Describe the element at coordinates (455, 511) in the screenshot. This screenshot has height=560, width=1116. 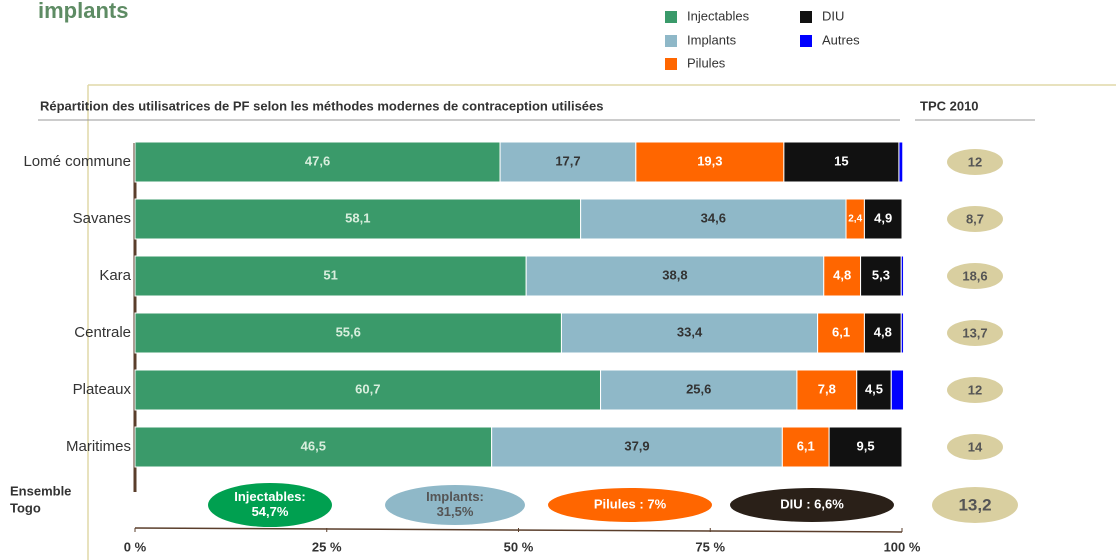
I see `ensemble-text: 31,5%` at that location.